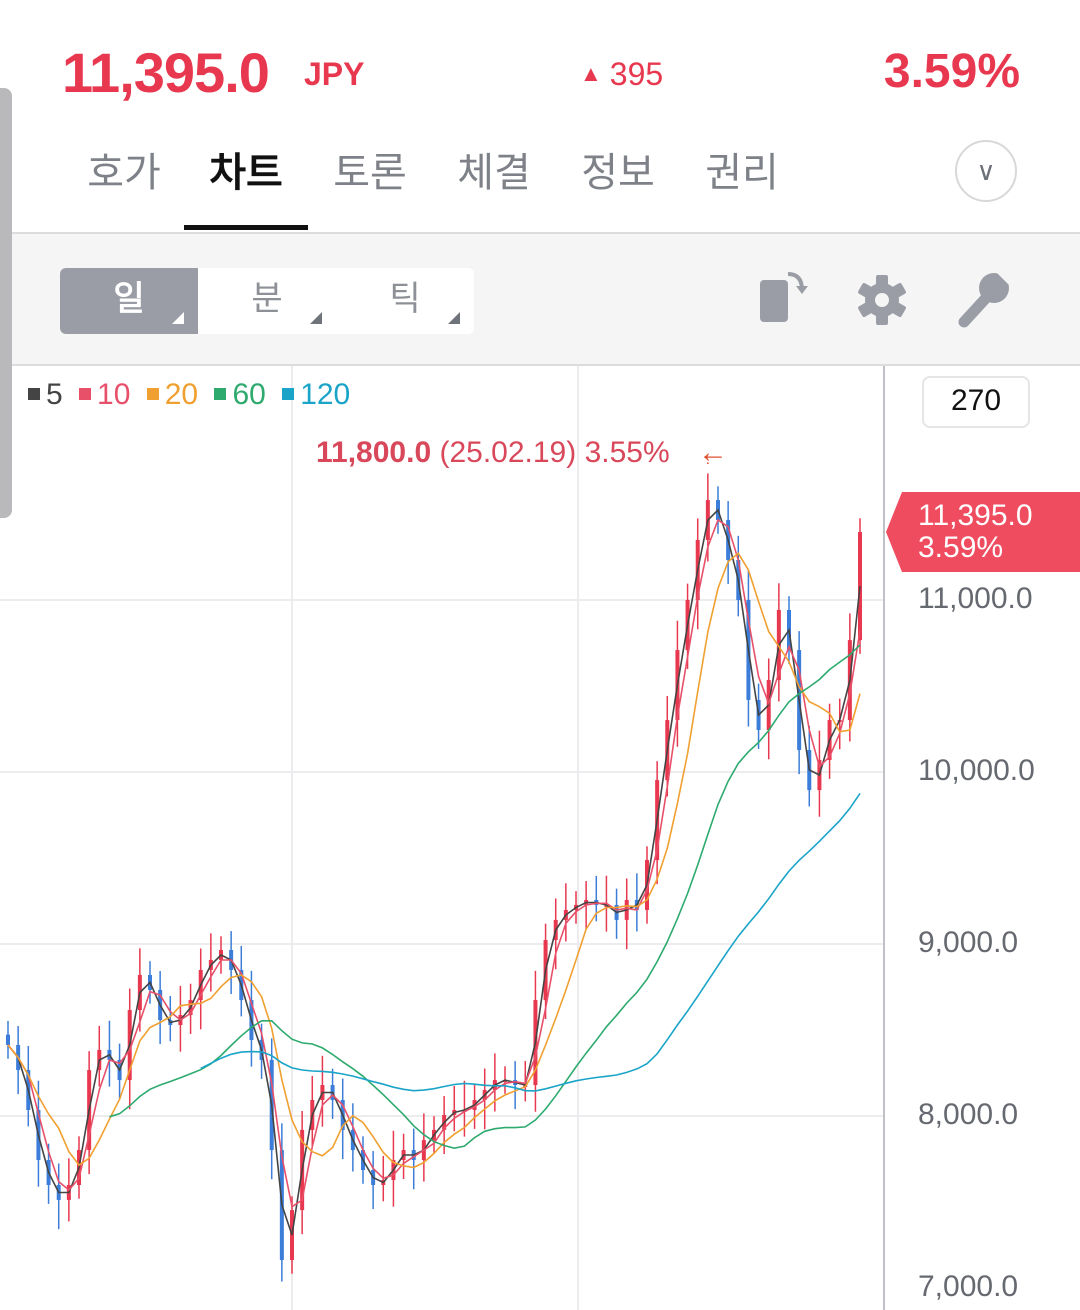  What do you see at coordinates (968, 942) in the screenshot?
I see `y-tick-label: 9,000.0` at bounding box center [968, 942].